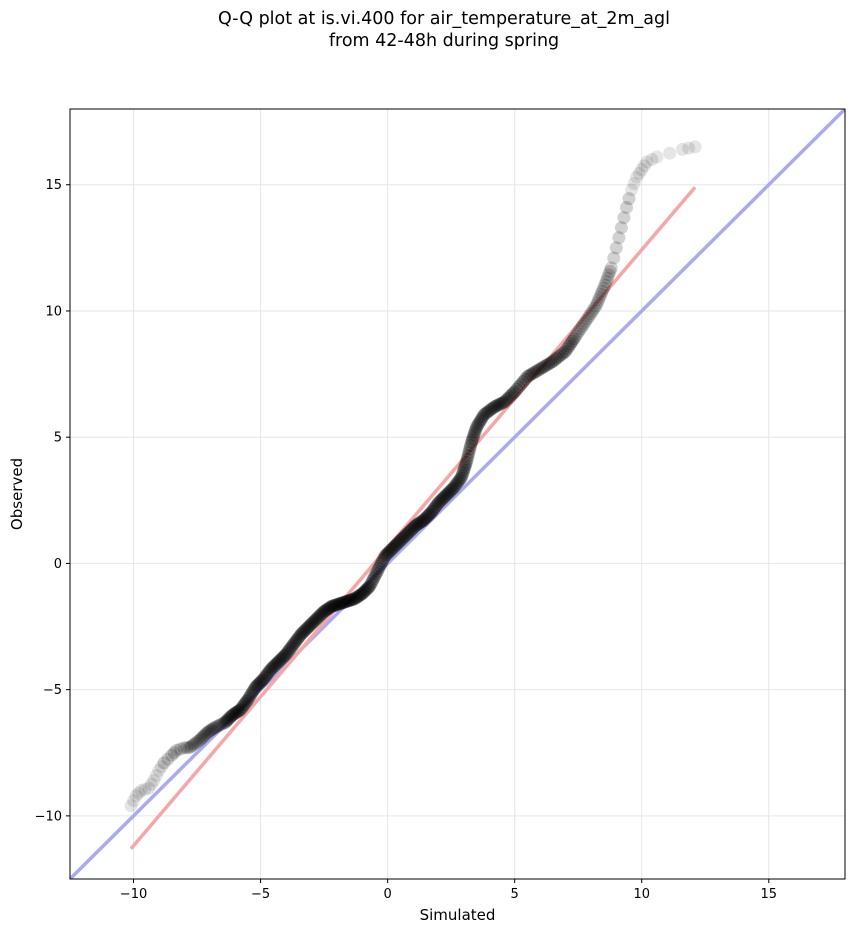 The image size is (854, 934). I want to click on y-tick-label: 15, so click(53, 185).